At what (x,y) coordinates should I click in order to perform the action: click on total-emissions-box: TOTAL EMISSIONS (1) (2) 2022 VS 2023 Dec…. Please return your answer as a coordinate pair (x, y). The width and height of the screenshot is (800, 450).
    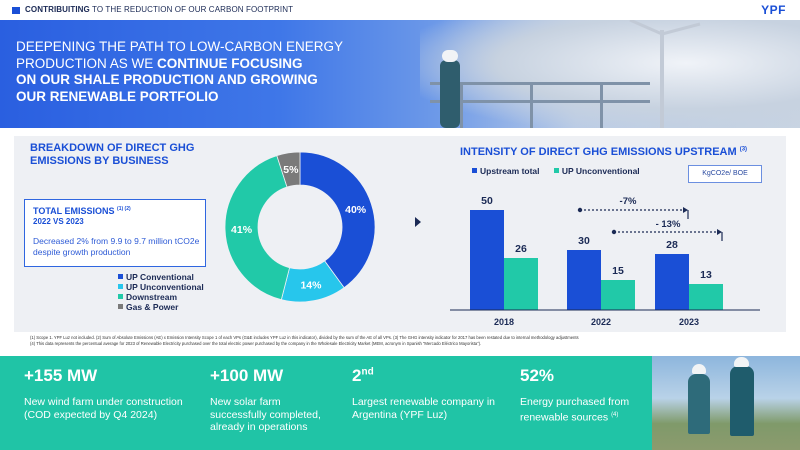
    Looking at the image, I should click on (115, 233).